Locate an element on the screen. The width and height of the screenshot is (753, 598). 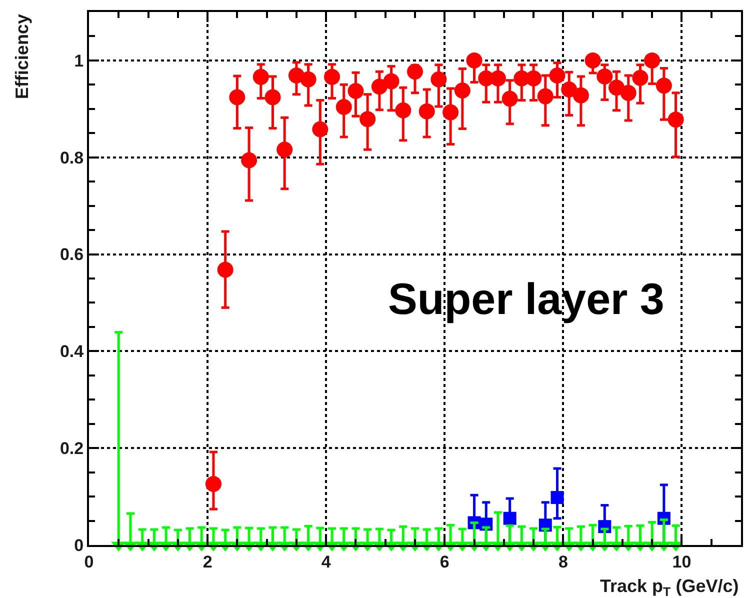
x-tick-label: 6 is located at coordinates (445, 562).